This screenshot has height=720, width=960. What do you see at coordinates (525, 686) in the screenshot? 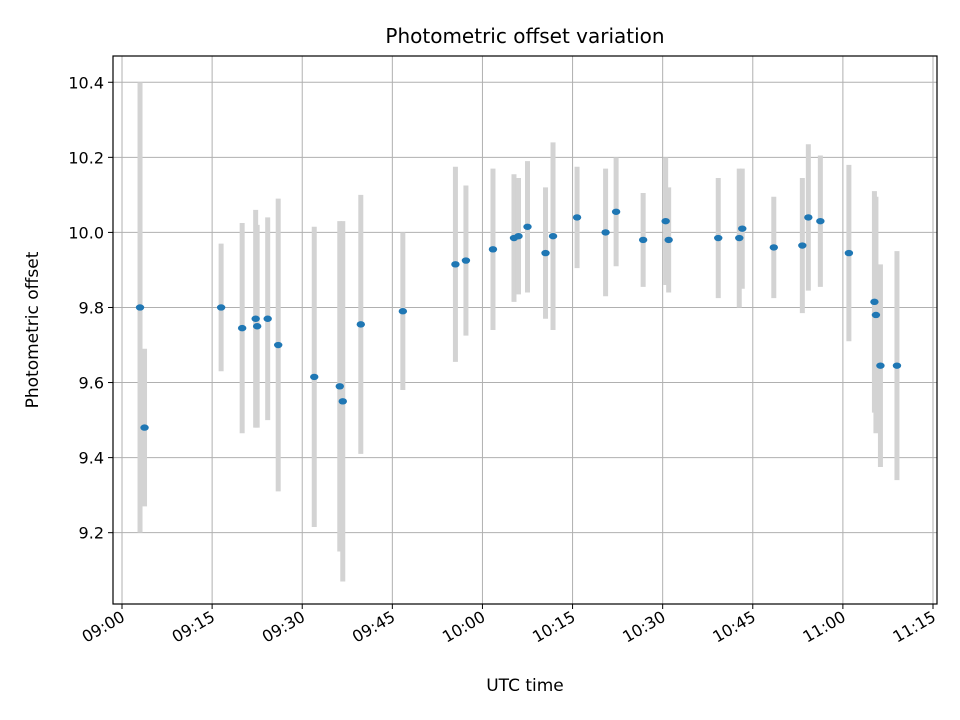
I see `x-axis-title: UTC time` at bounding box center [525, 686].